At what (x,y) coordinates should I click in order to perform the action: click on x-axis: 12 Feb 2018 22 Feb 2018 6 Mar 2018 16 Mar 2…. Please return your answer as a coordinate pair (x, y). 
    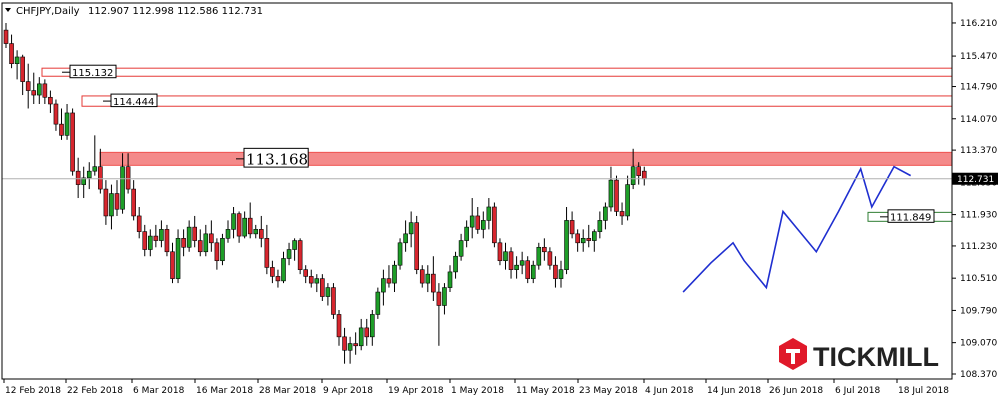
    Looking at the image, I should click on (476, 387).